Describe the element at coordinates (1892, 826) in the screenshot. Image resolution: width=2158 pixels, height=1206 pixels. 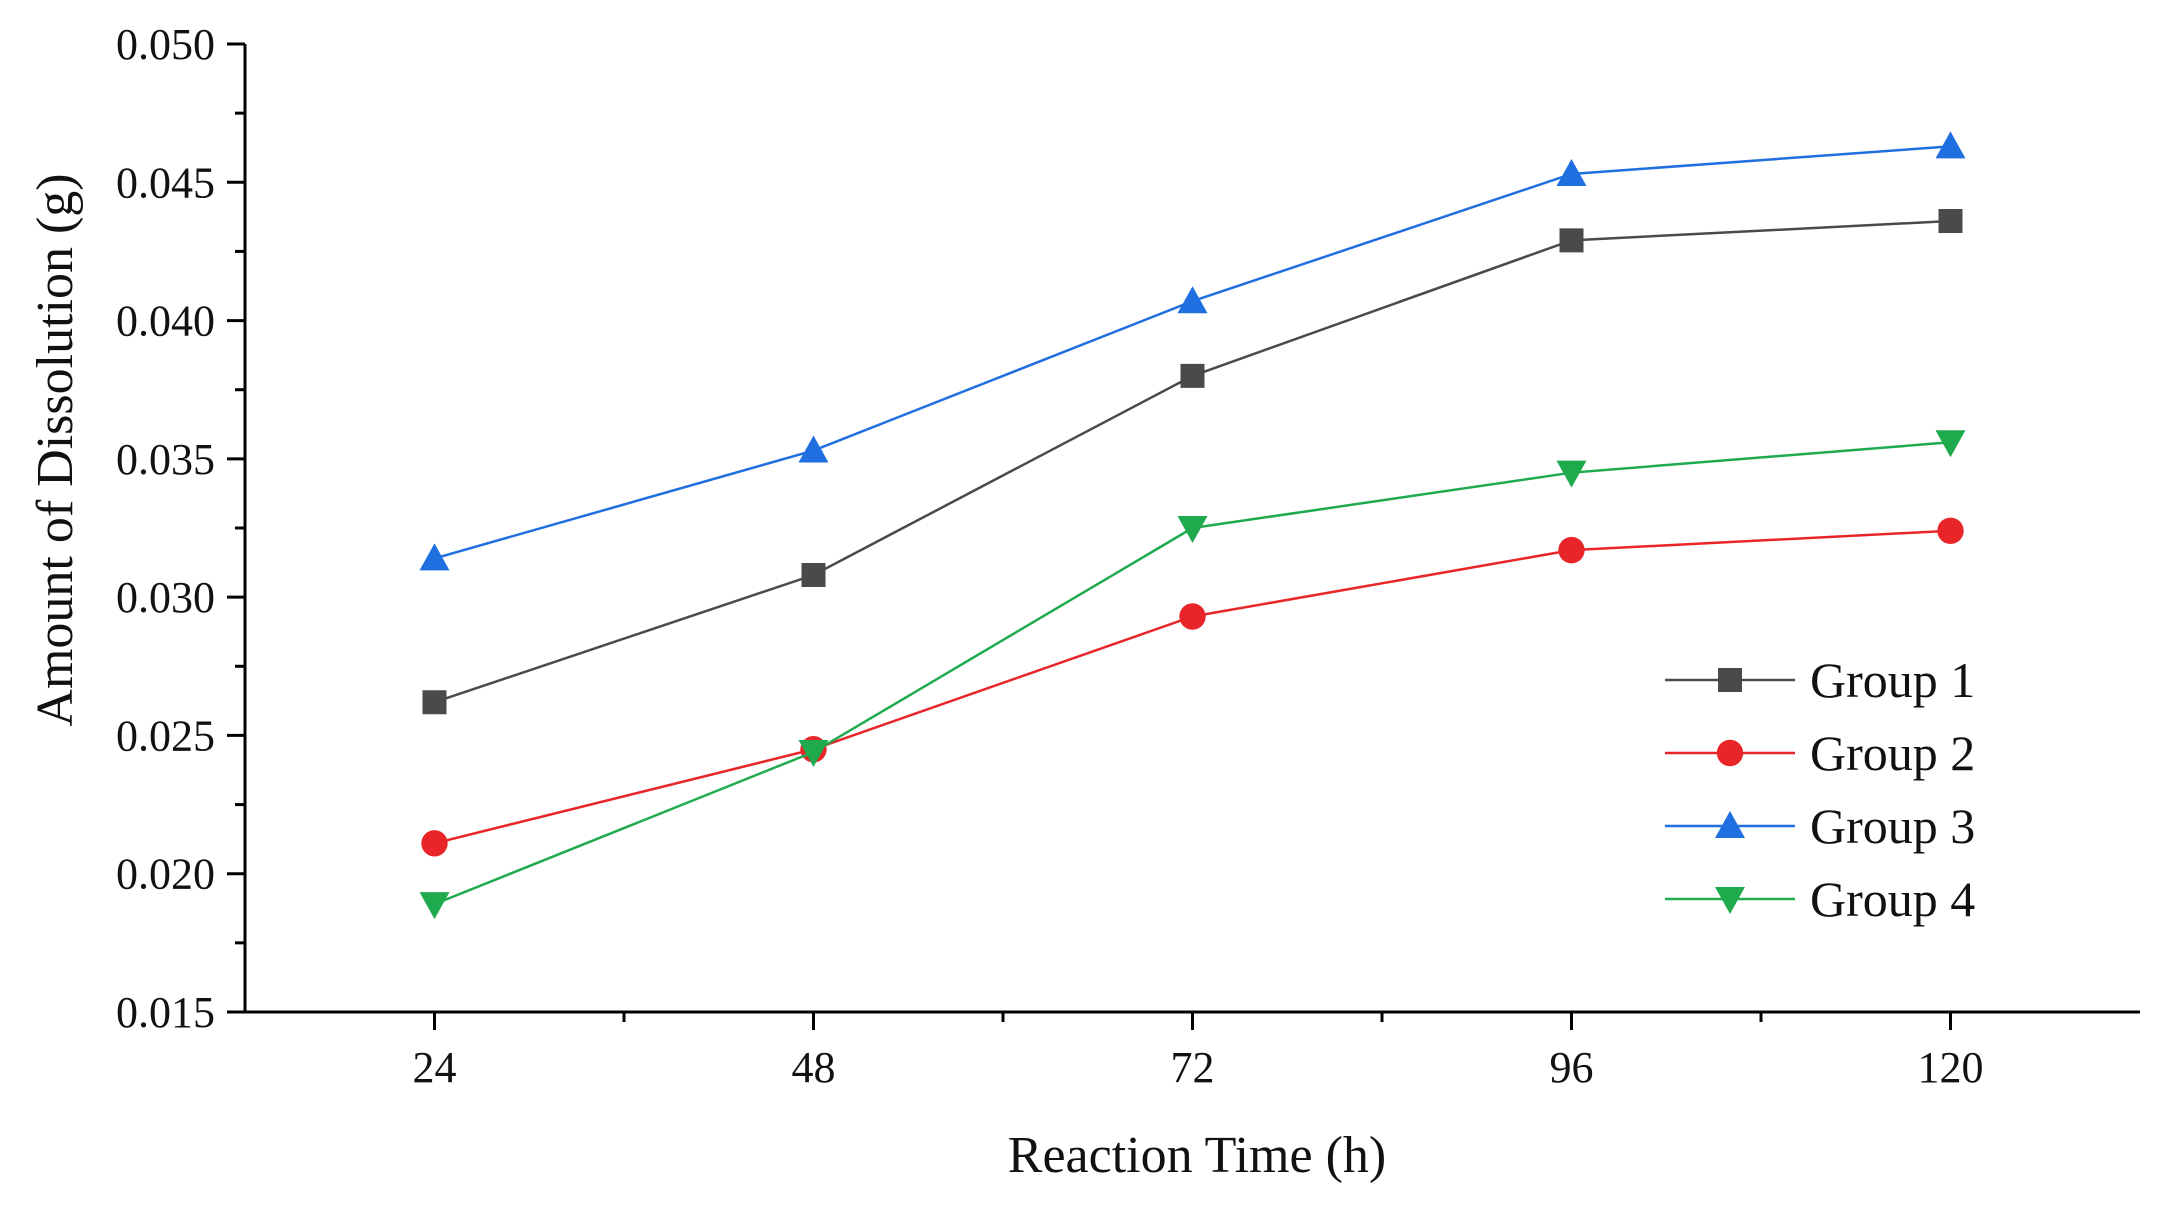
I see `legend-label: Group 3` at that location.